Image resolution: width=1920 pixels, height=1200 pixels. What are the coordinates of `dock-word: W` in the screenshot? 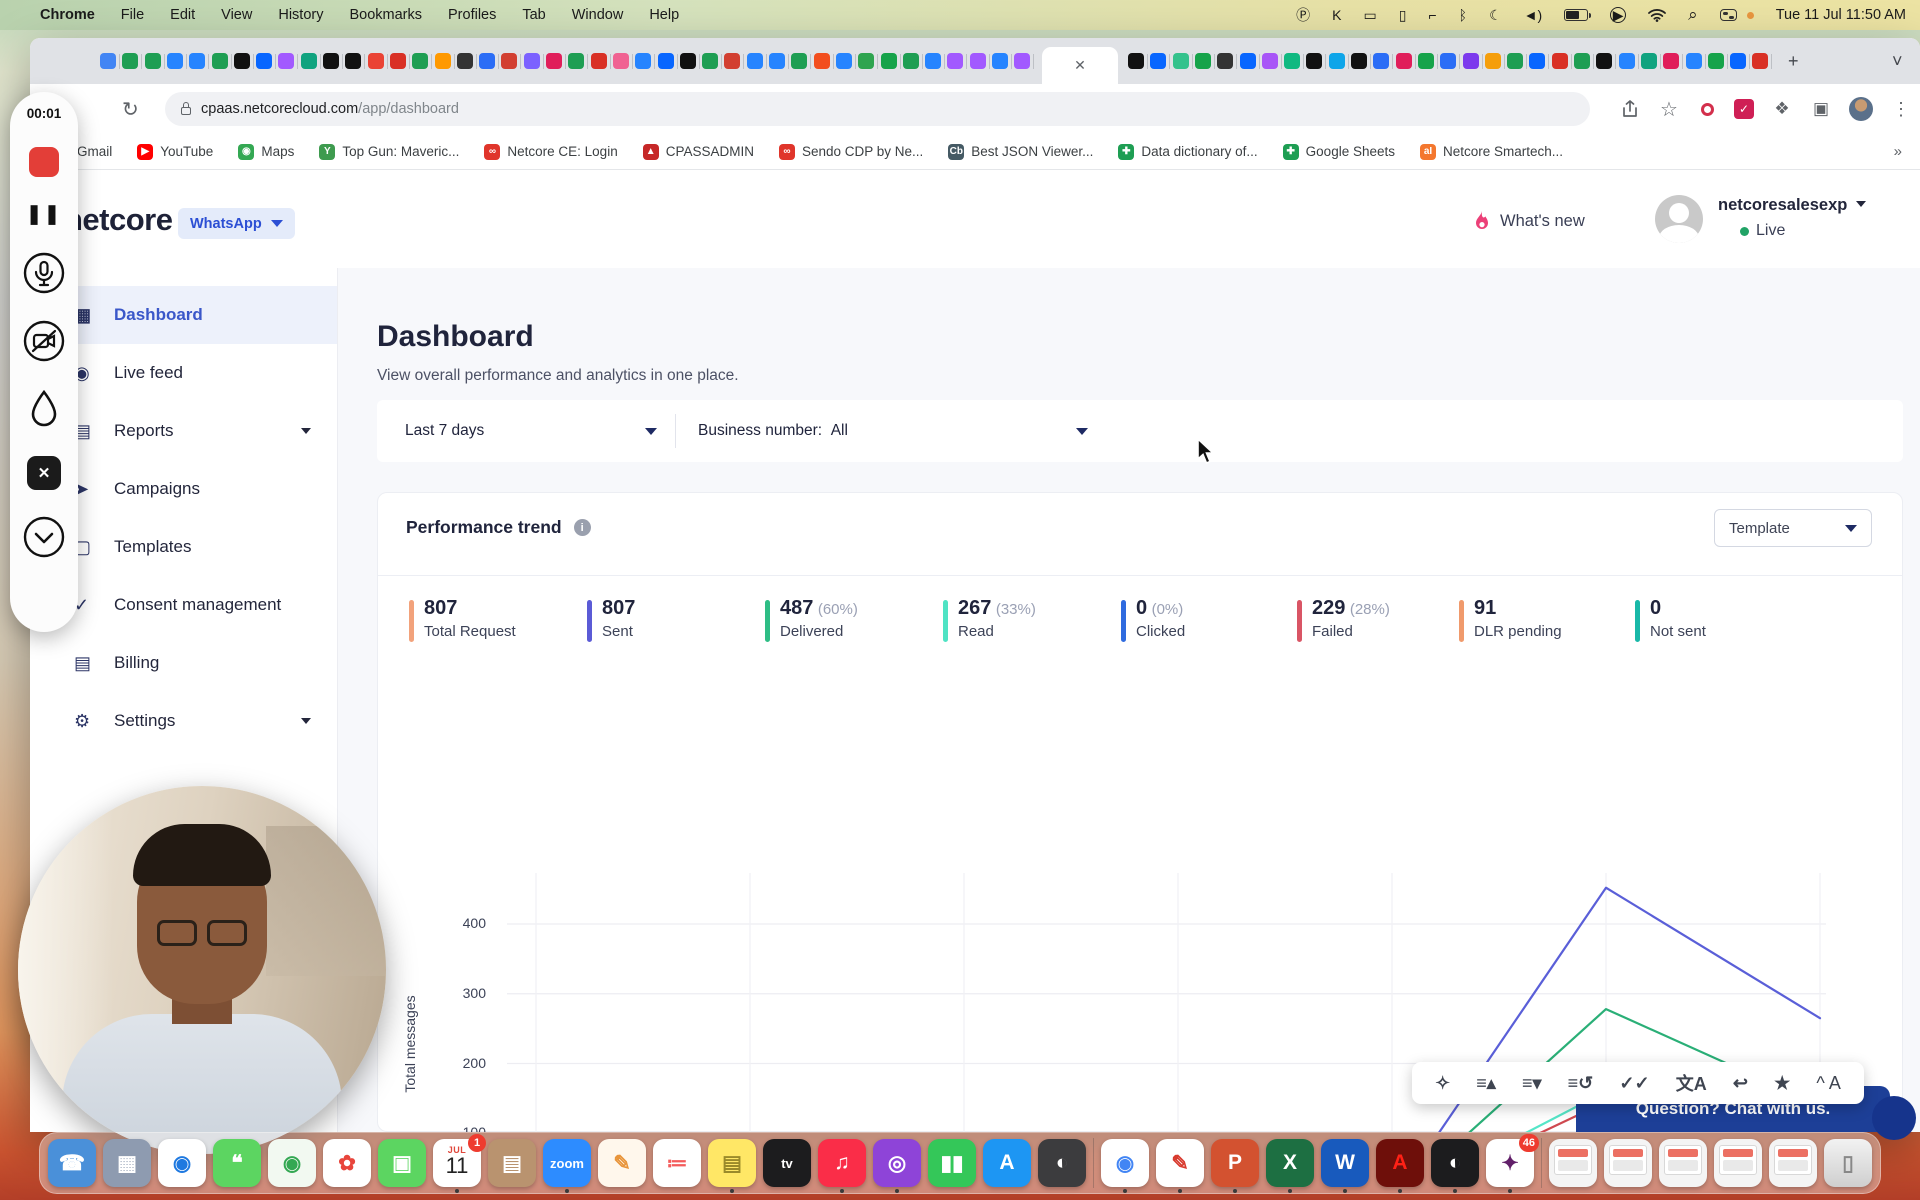 It's located at (1345, 1166).